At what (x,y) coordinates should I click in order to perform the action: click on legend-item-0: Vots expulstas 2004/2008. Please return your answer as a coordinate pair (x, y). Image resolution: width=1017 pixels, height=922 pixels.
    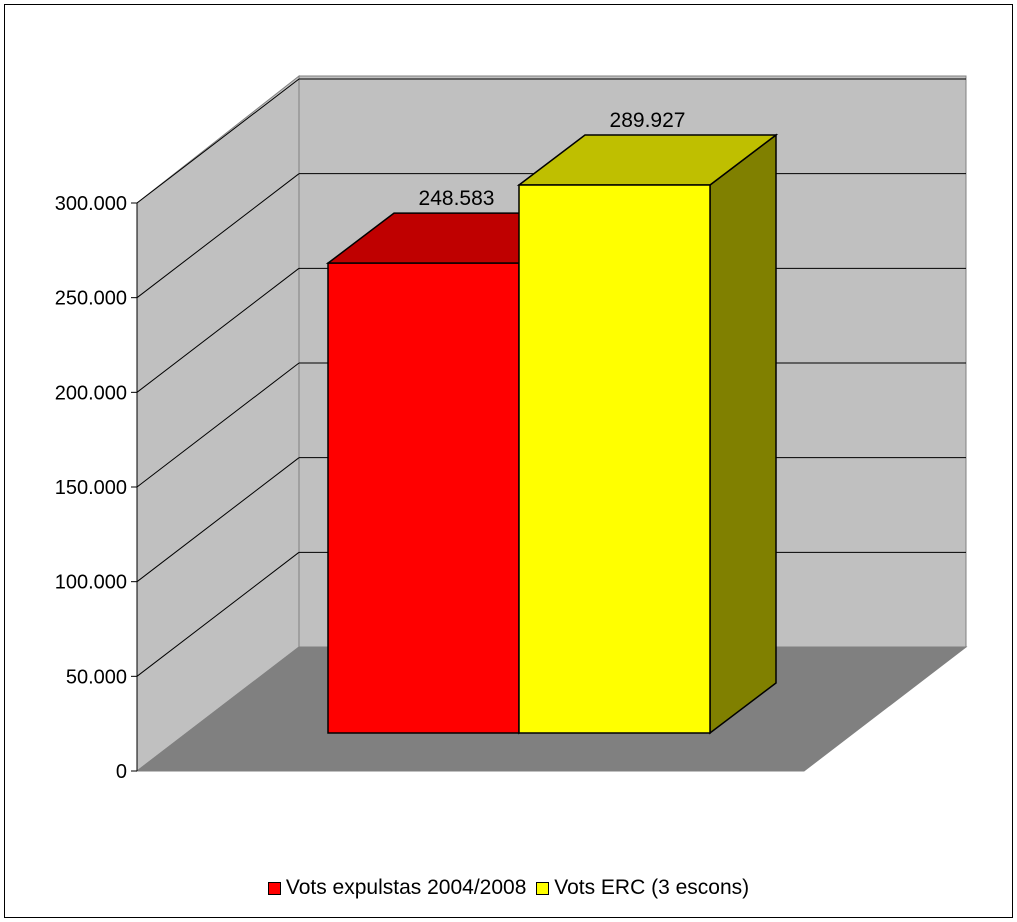
    Looking at the image, I should click on (397, 888).